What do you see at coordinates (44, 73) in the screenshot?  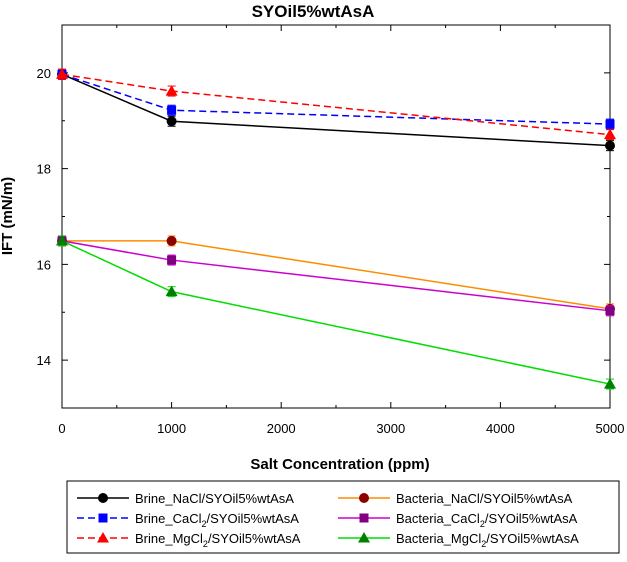 I see `y-tick-label: 20` at bounding box center [44, 73].